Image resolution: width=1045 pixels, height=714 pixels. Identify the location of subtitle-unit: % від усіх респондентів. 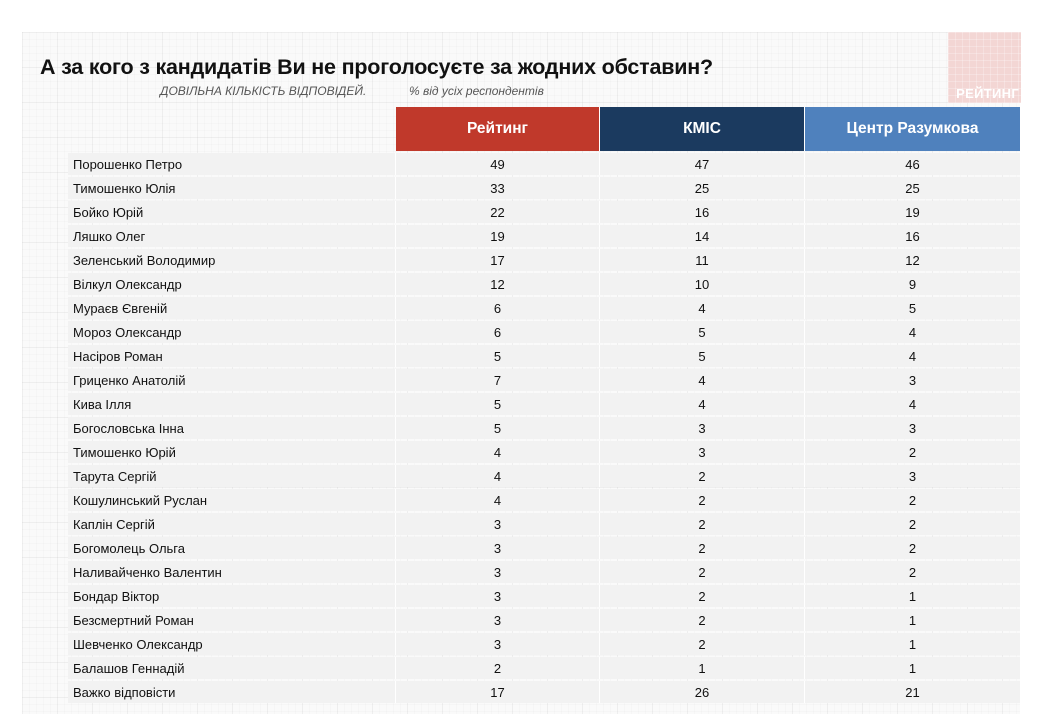
(476, 91).